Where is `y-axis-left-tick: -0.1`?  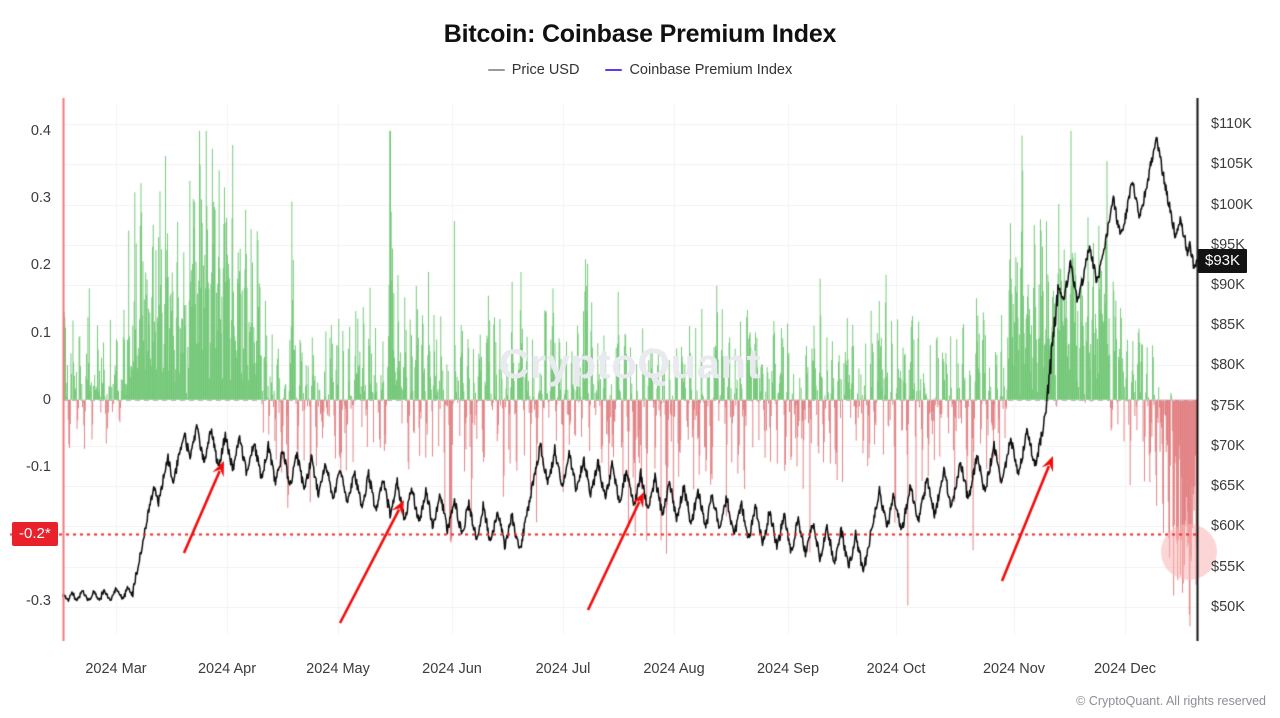 y-axis-left-tick: -0.1 is located at coordinates (38, 466).